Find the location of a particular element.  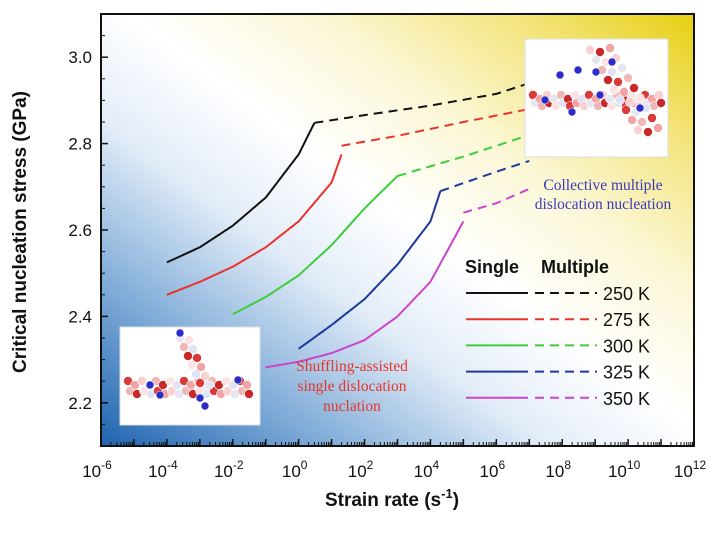

x-tick-label: 10⁶ is located at coordinates (493, 469).